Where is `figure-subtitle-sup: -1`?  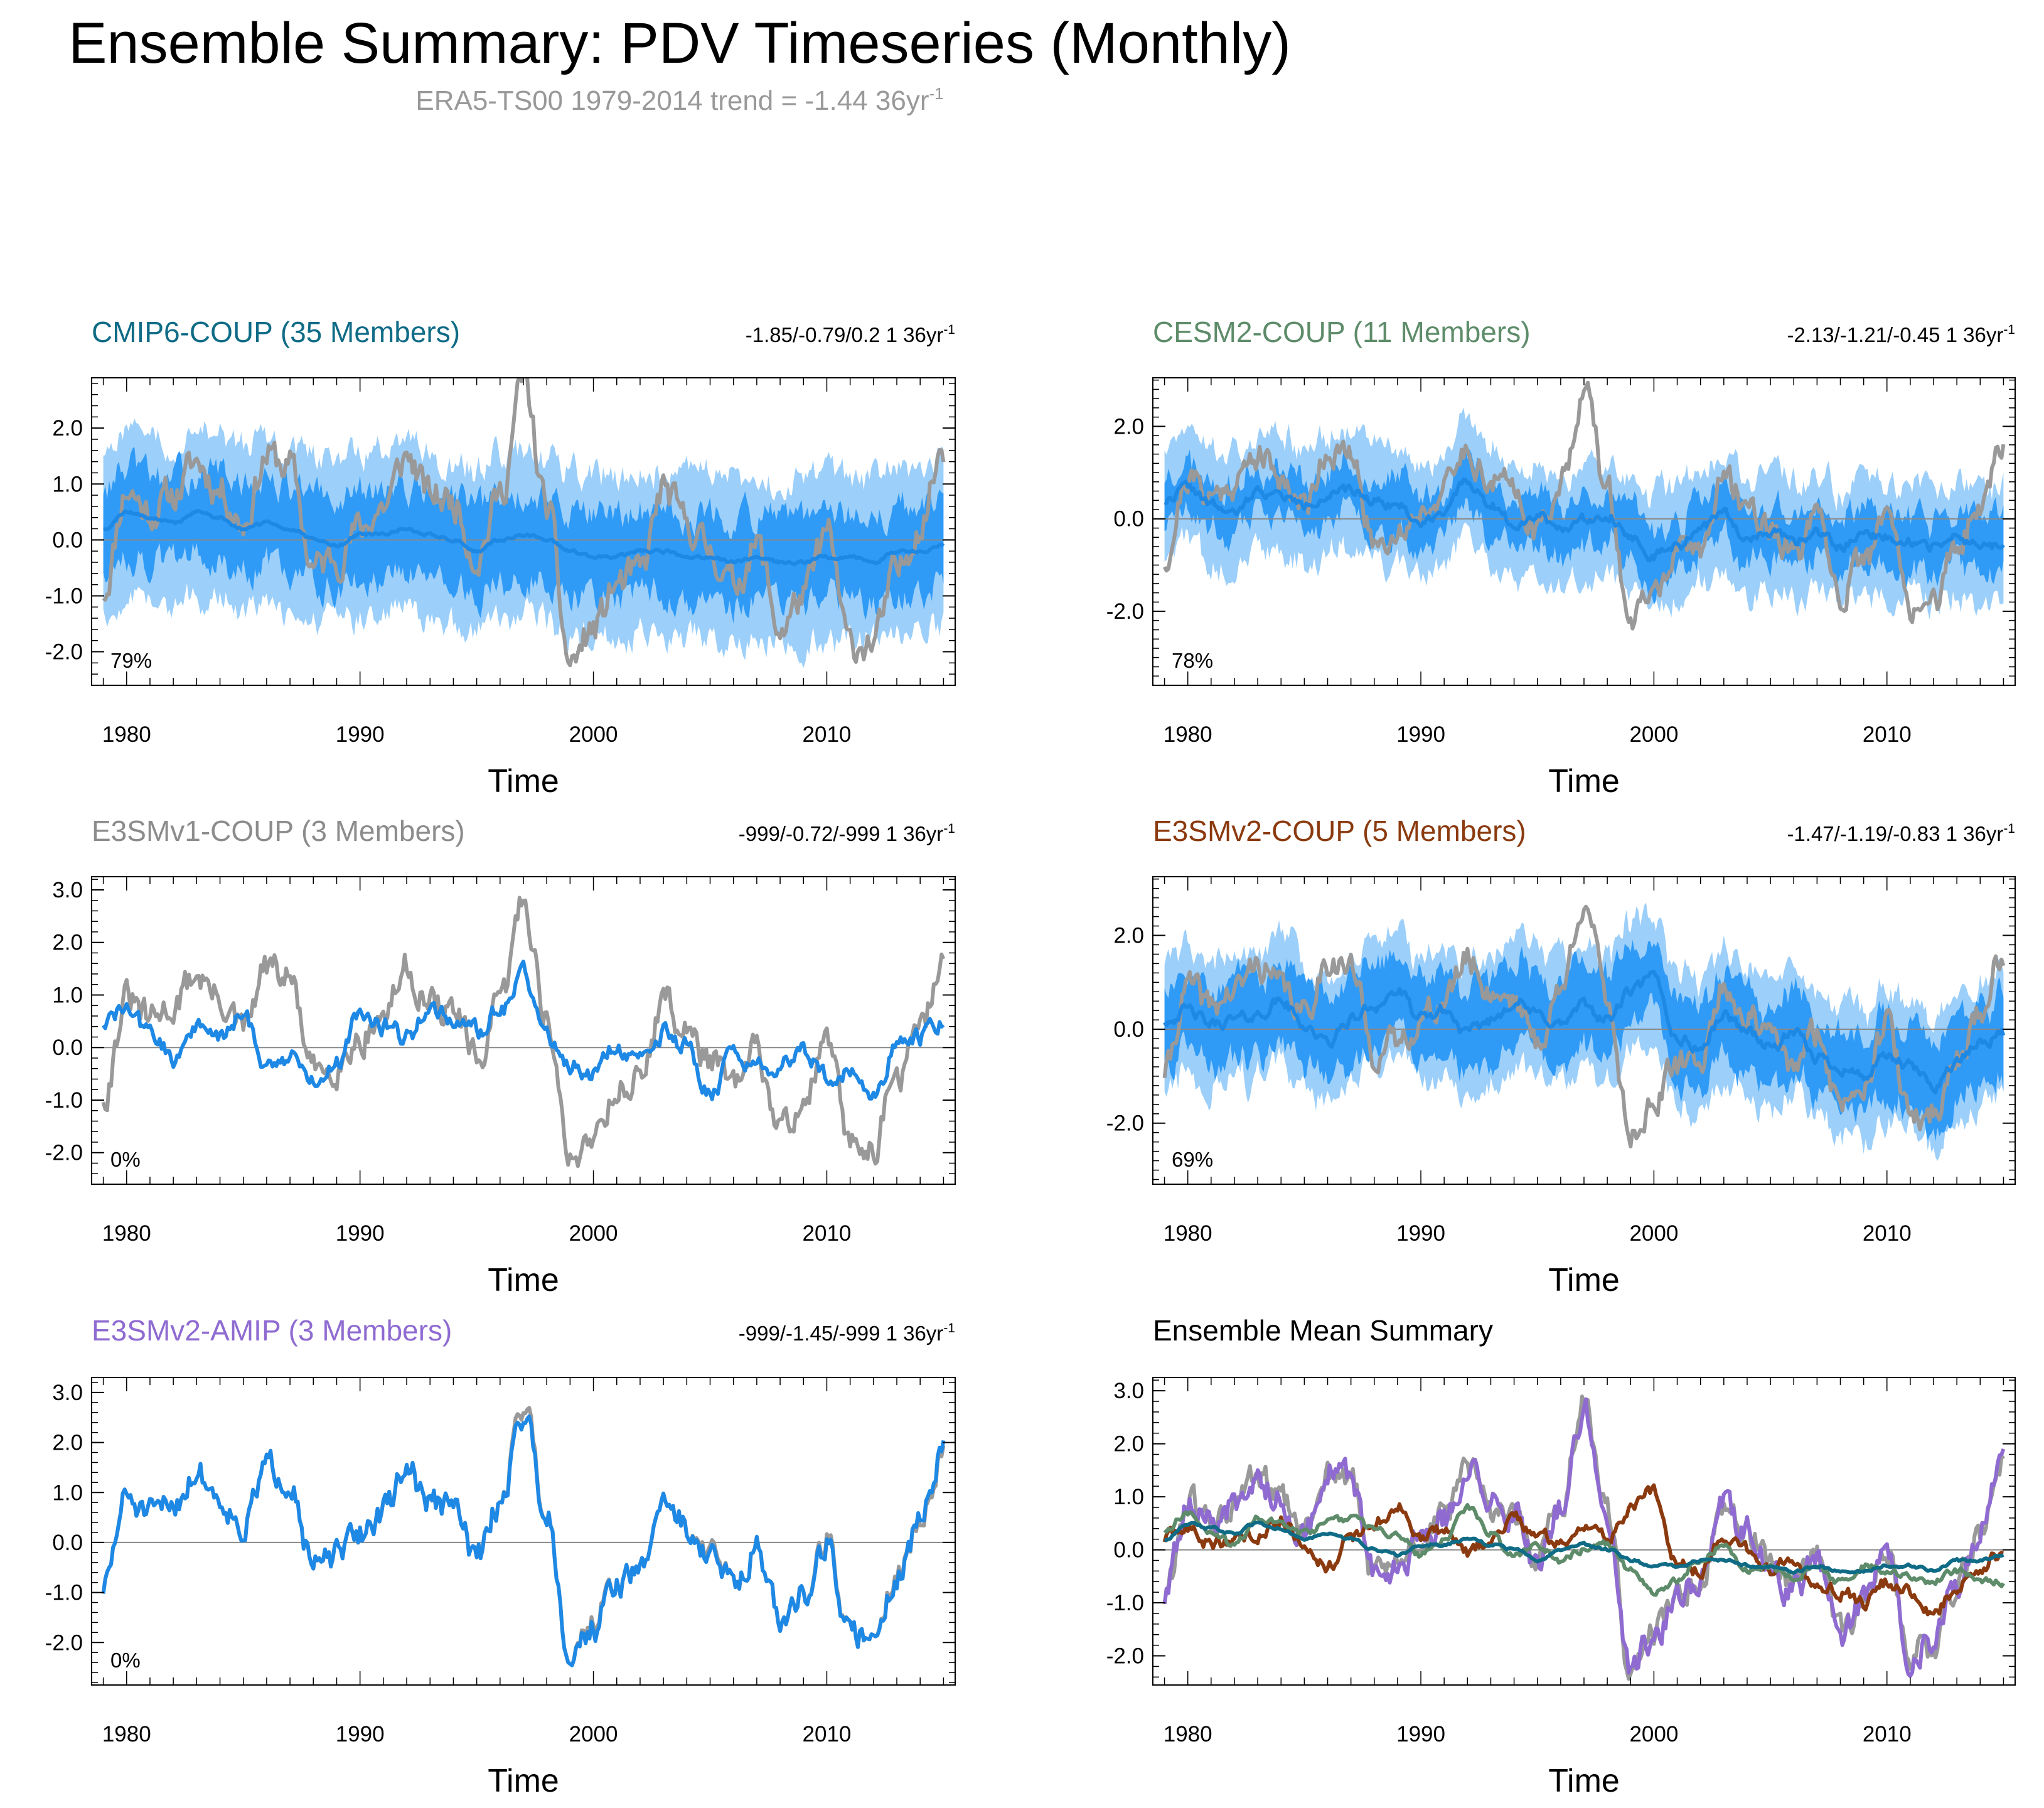 figure-subtitle-sup: -1 is located at coordinates (937, 93).